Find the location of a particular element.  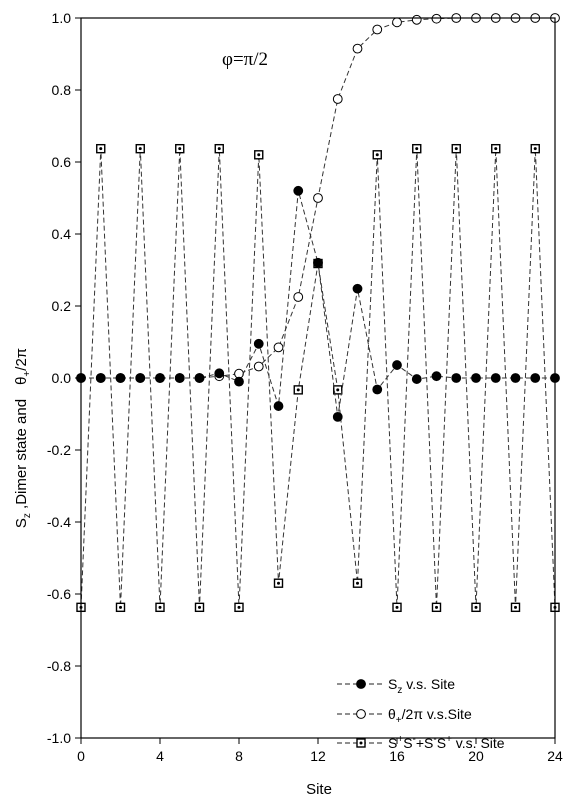

legend-dimer-sup3: - is located at coordinates (434, 739).